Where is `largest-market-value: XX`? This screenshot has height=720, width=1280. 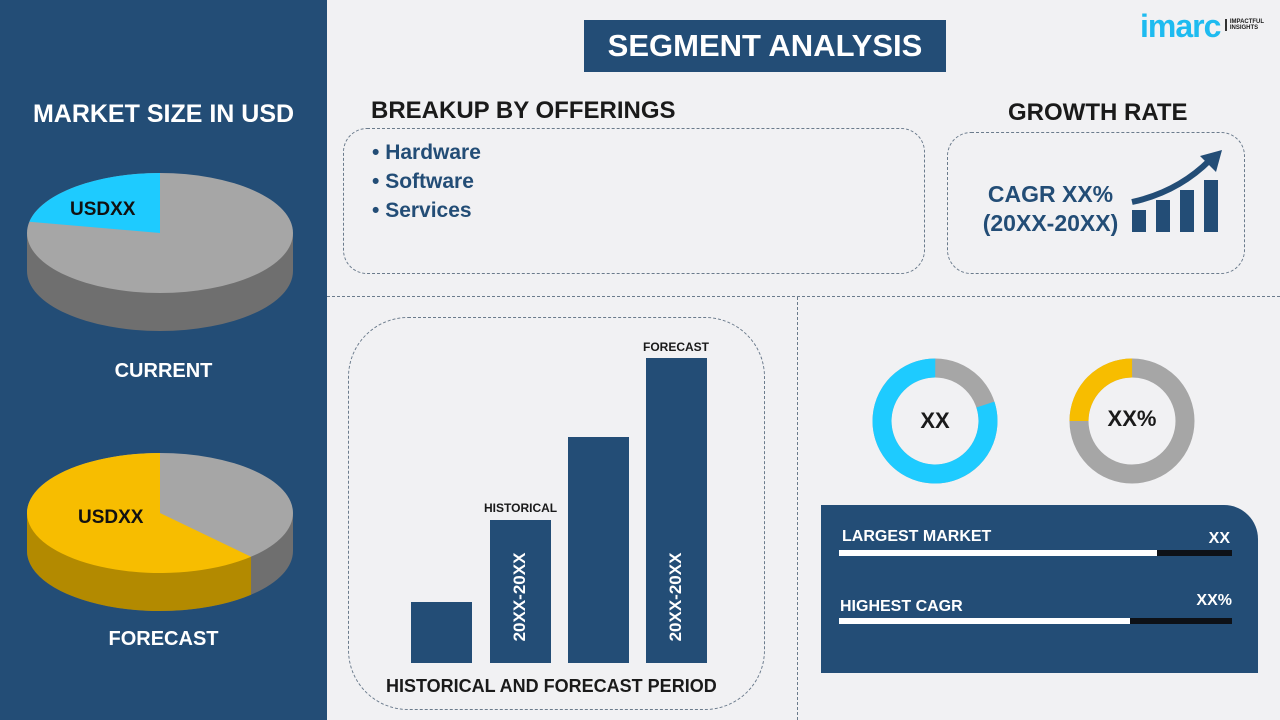
largest-market-value: XX is located at coordinates (1219, 538).